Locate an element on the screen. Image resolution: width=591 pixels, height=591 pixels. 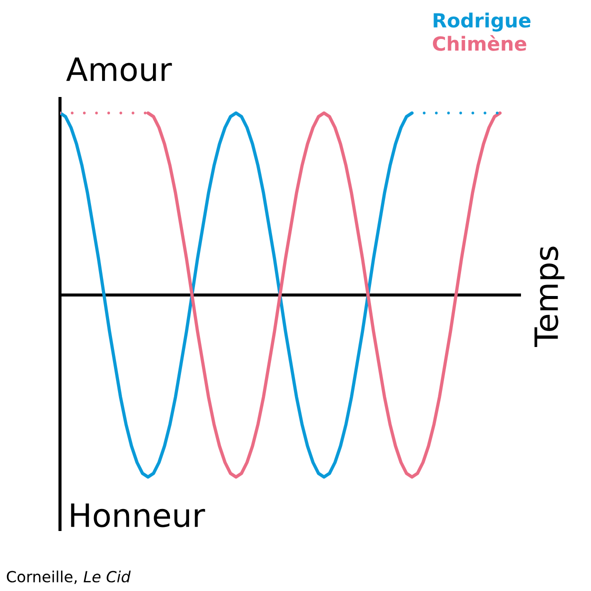
text: Rodrigue is located at coordinates (482, 22).